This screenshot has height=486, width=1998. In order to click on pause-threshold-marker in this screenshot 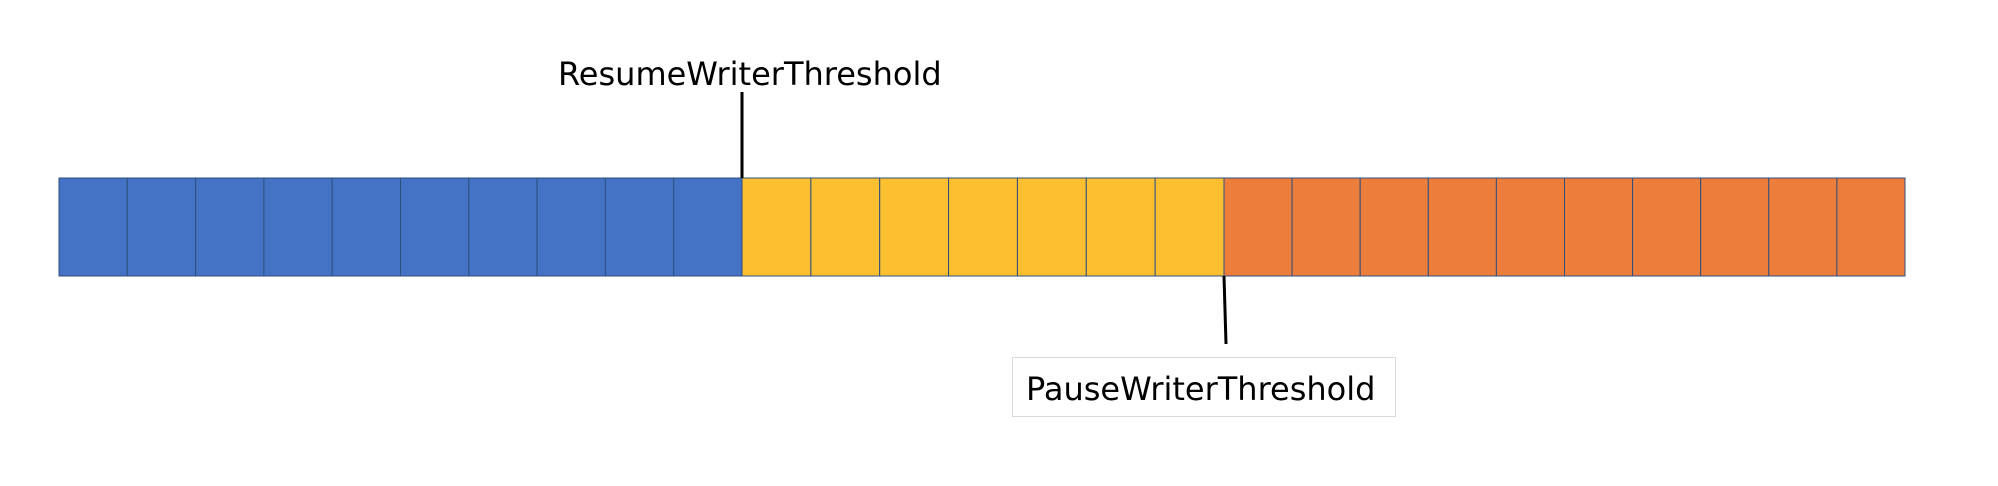, I will do `click(1225, 310)`.